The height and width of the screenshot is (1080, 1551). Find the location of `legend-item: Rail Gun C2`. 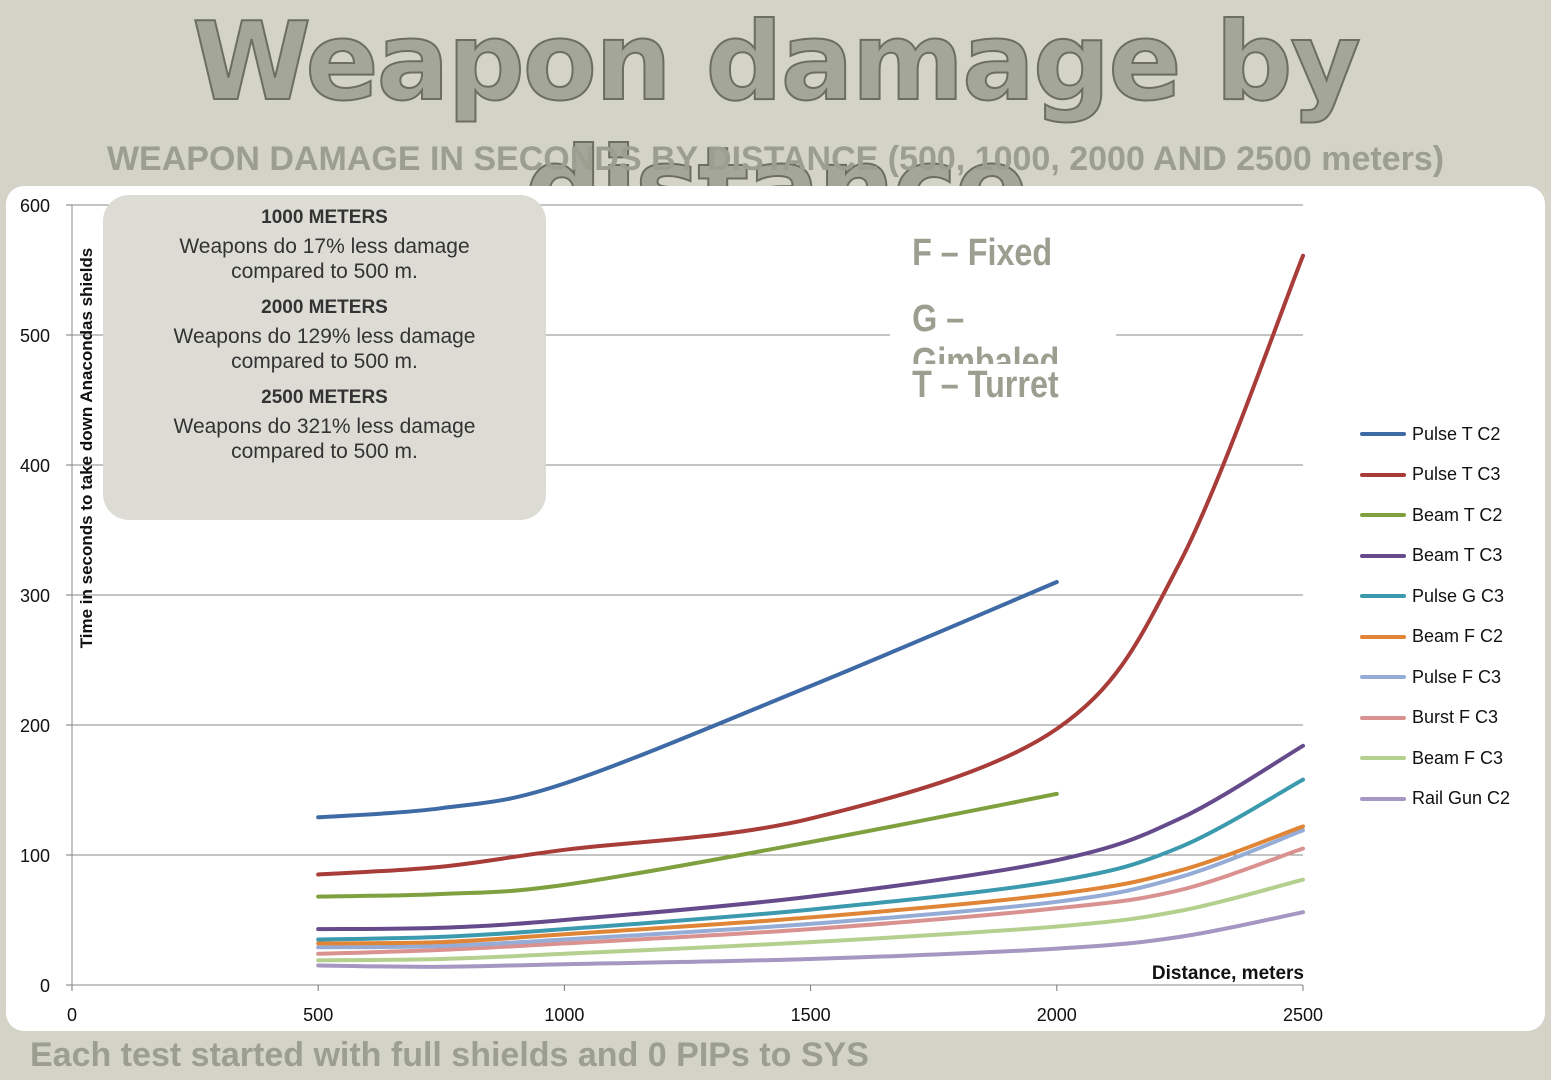

legend-item: Rail Gun C2 is located at coordinates (1435, 799).